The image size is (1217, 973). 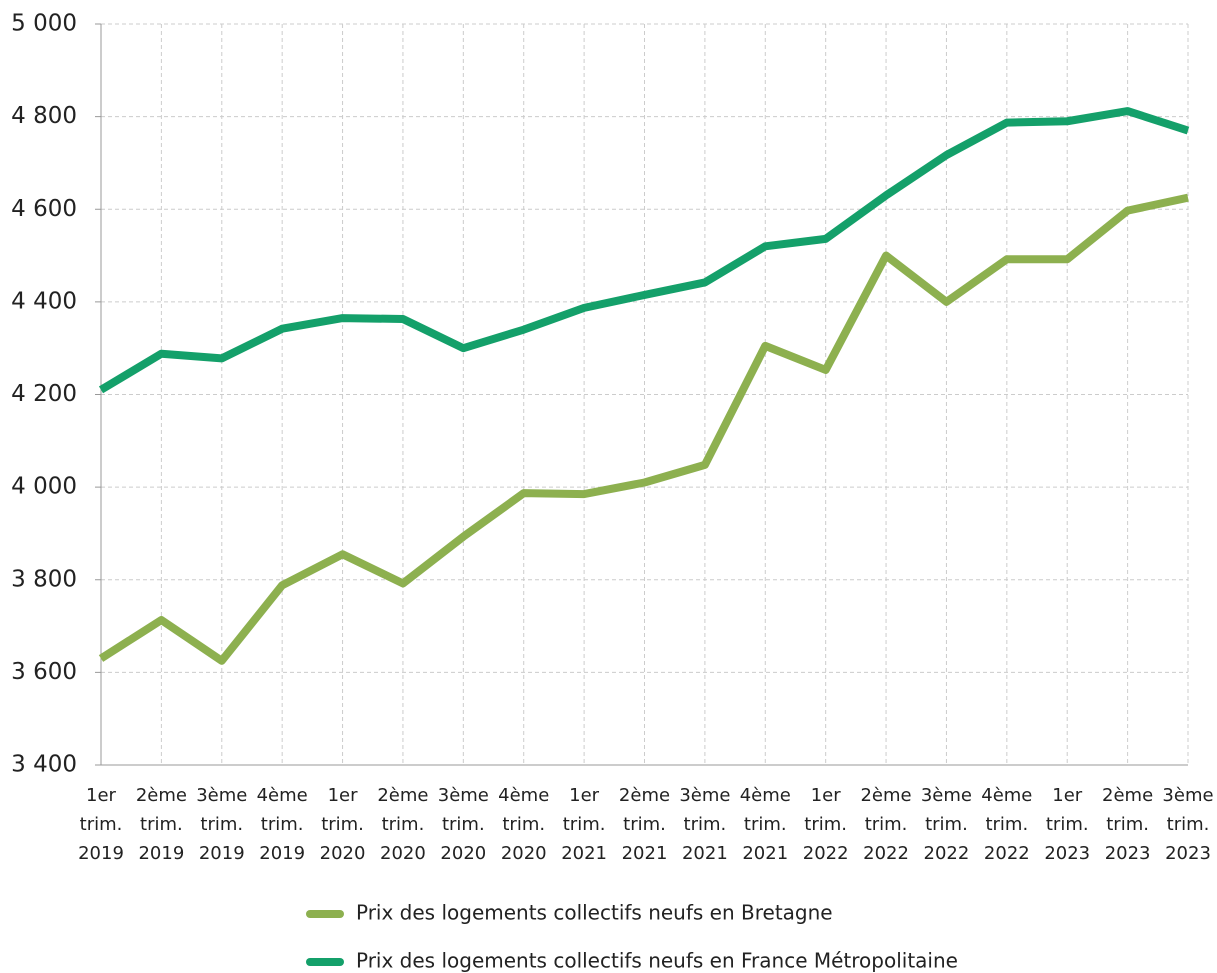 I want to click on y-tick-label: 3 400, so click(x=44, y=765).